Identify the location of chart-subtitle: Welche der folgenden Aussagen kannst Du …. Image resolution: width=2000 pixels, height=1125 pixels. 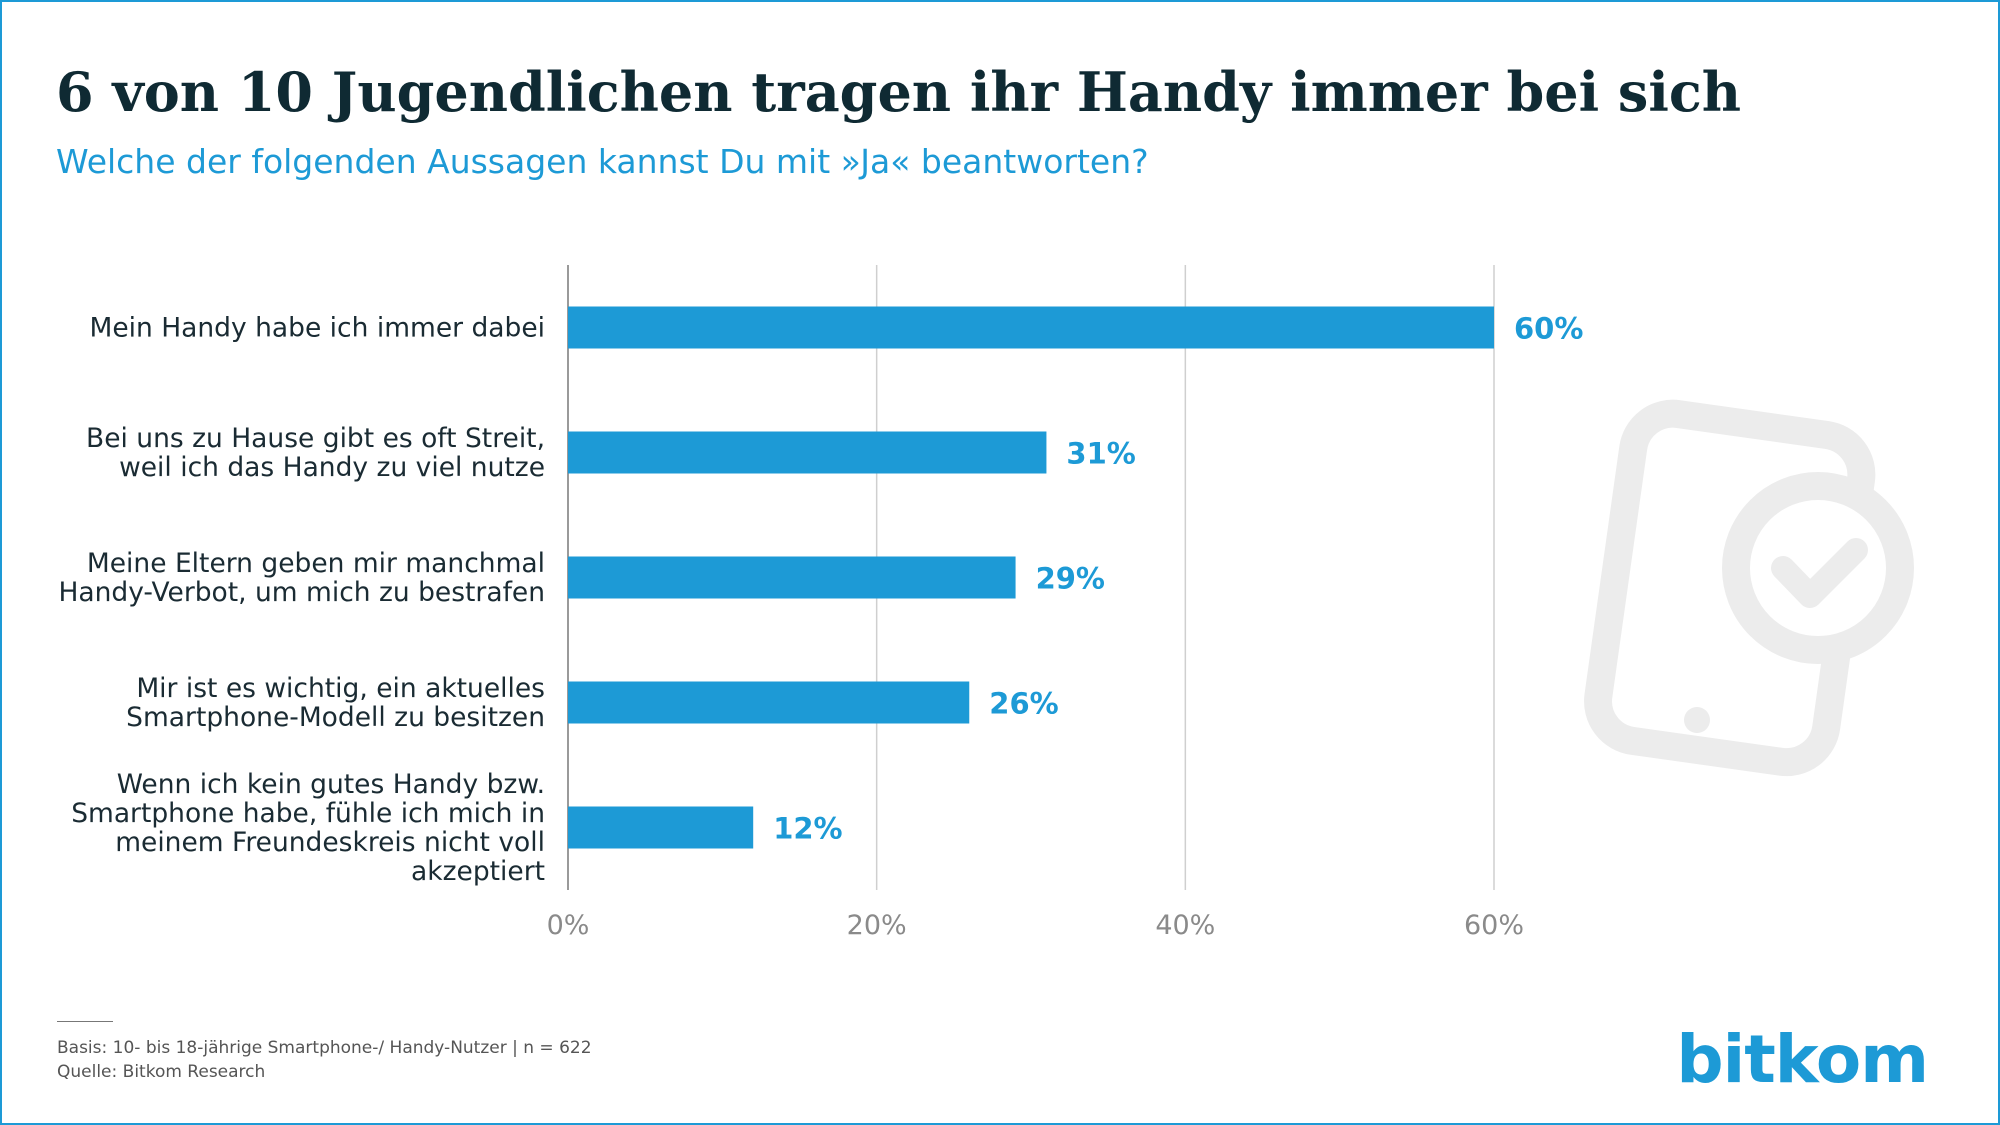
(602, 161).